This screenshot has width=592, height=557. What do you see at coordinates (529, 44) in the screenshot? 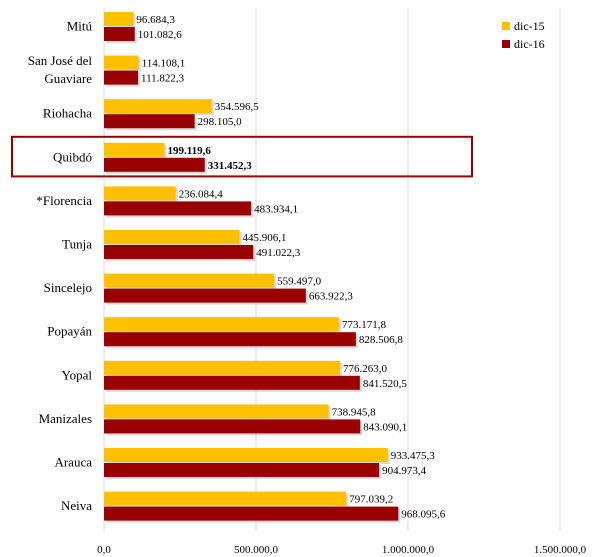
I see `legend-label: dic-16` at bounding box center [529, 44].